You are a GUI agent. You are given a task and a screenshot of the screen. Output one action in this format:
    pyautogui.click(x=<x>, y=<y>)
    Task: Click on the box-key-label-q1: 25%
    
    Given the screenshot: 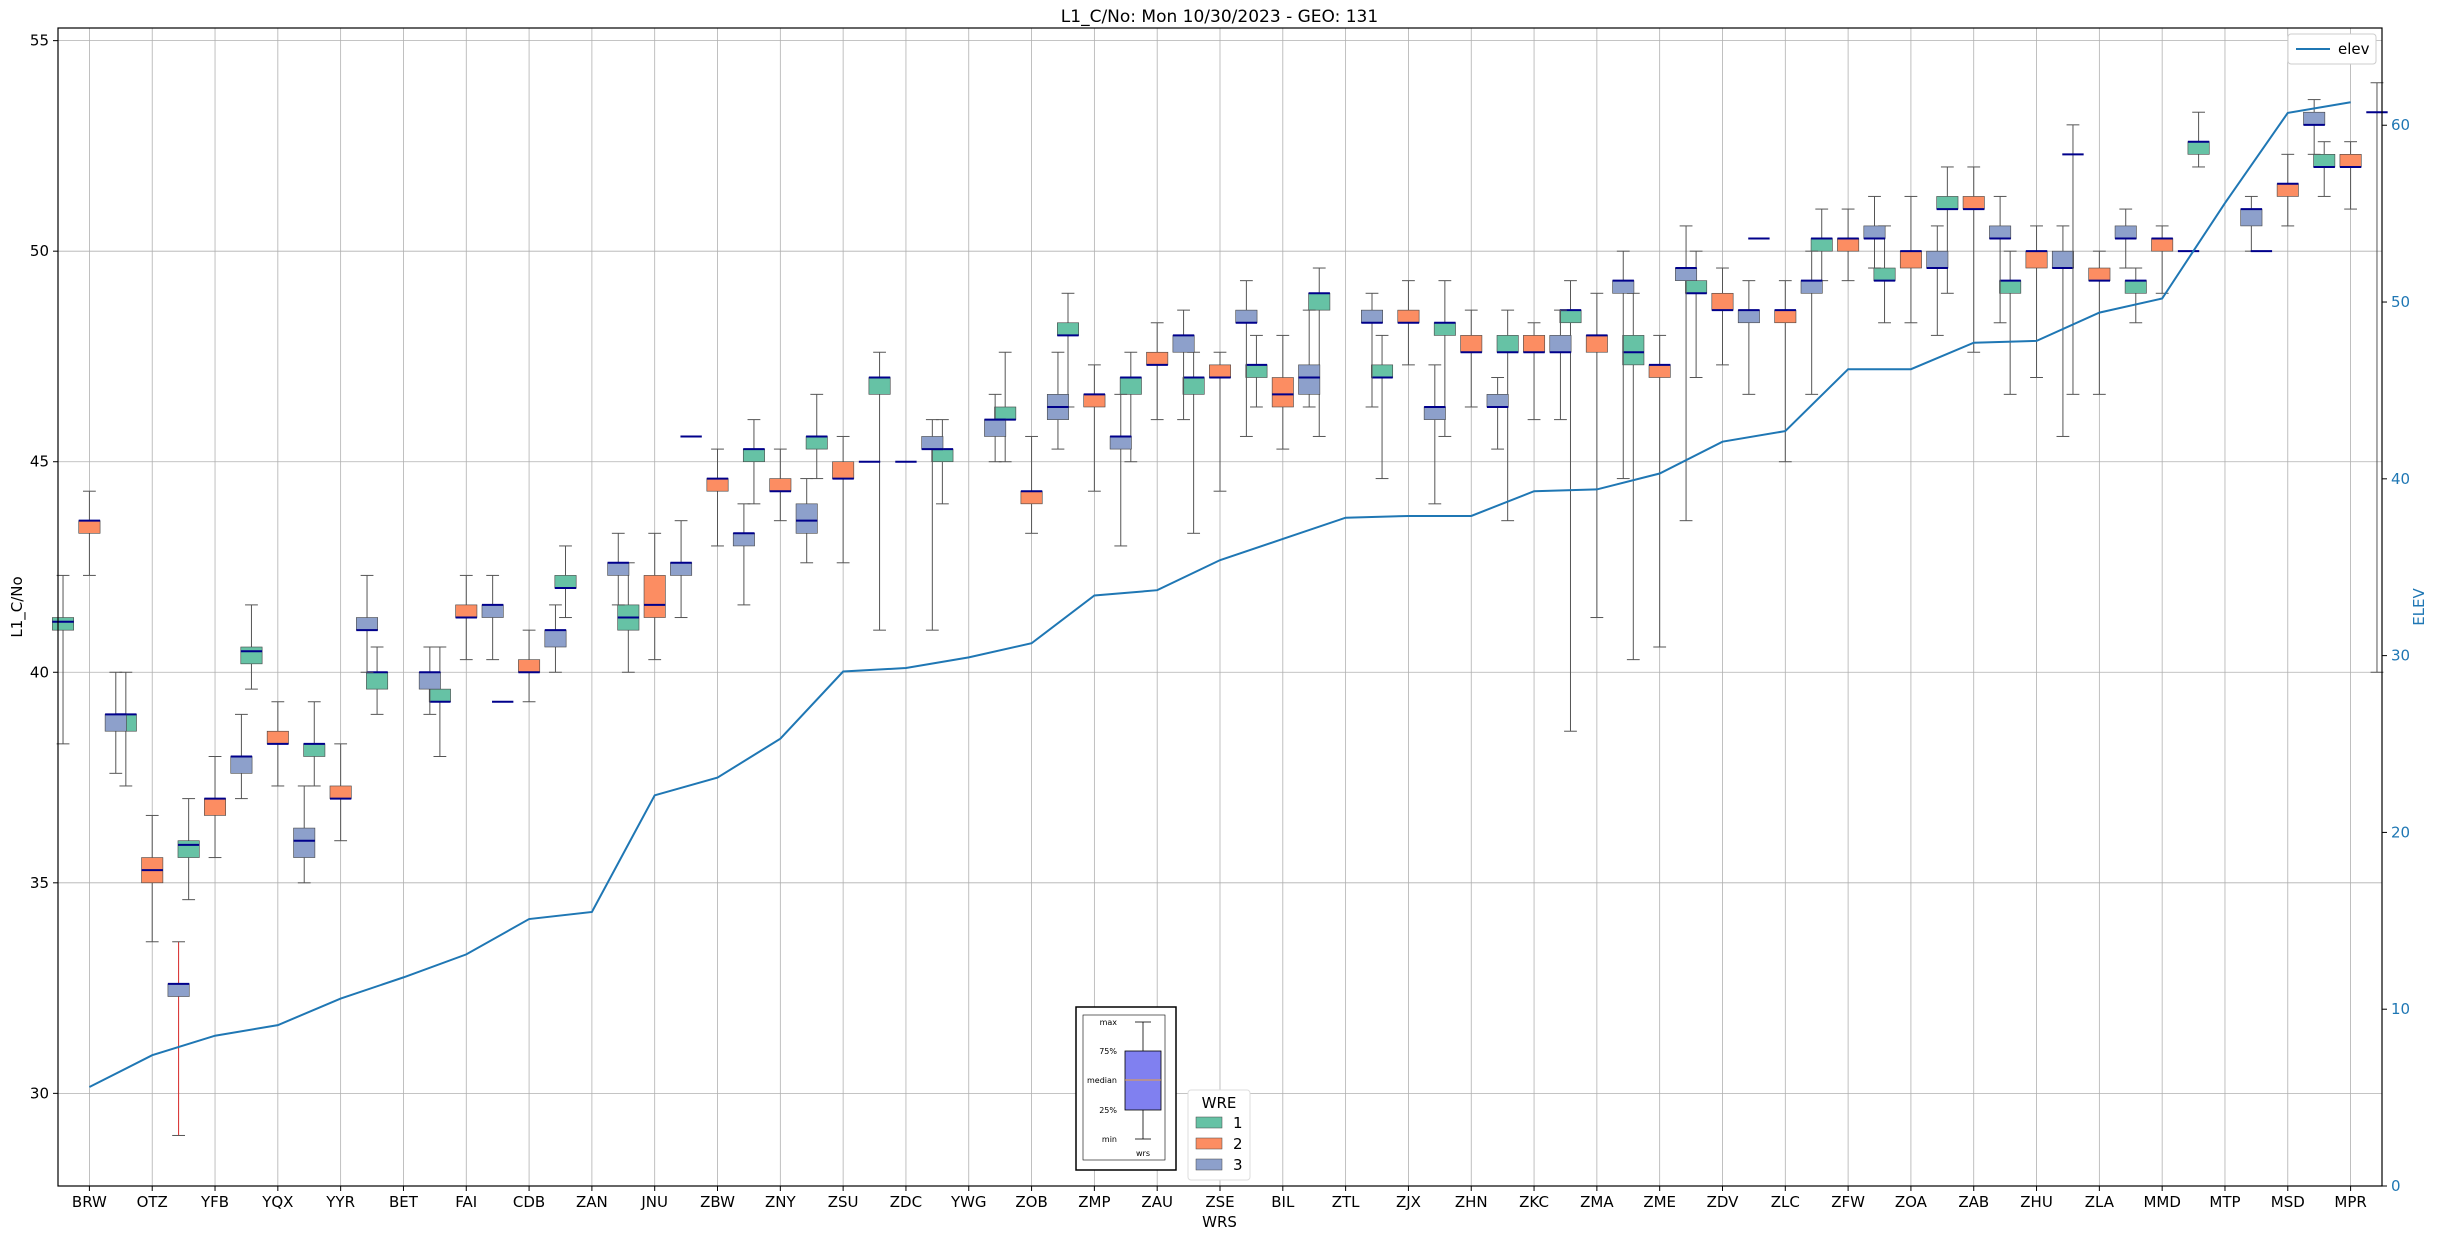 What is the action you would take?
    pyautogui.click(x=1108, y=1110)
    